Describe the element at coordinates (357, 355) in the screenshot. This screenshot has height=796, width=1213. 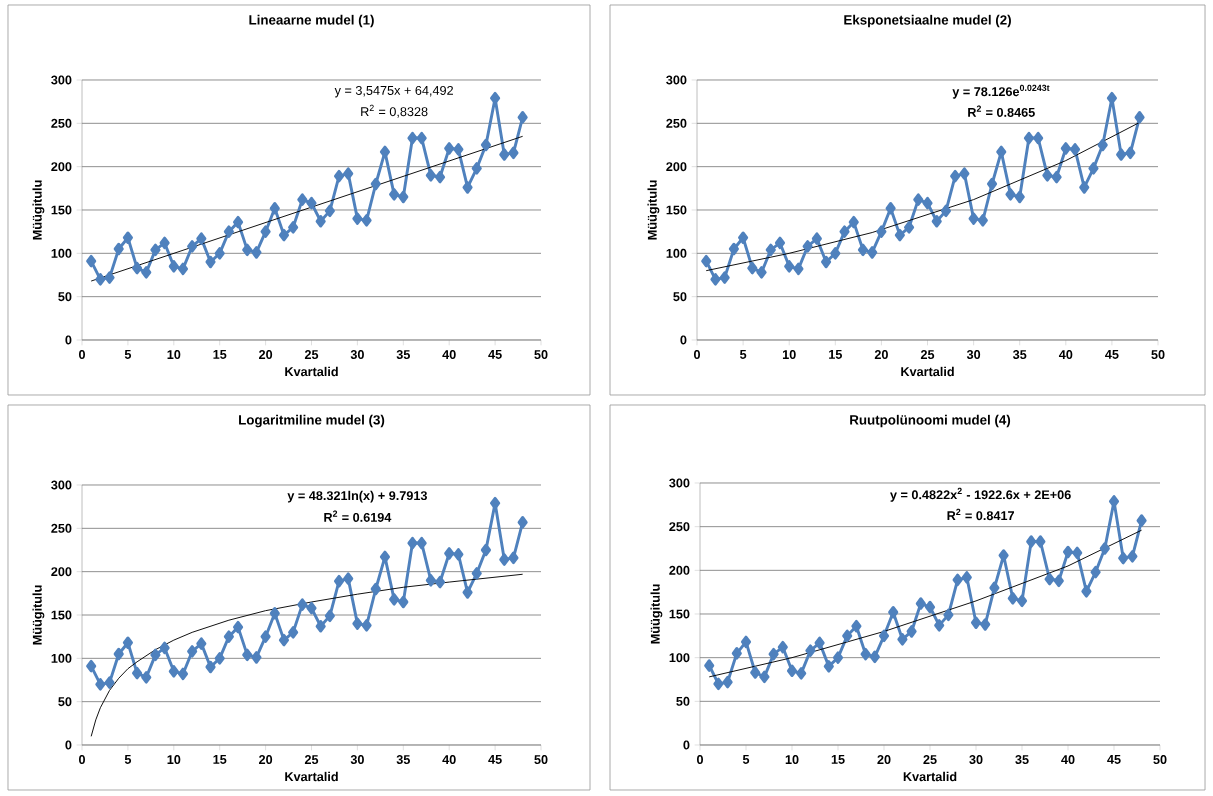
I see `x-tick-label: 30` at that location.